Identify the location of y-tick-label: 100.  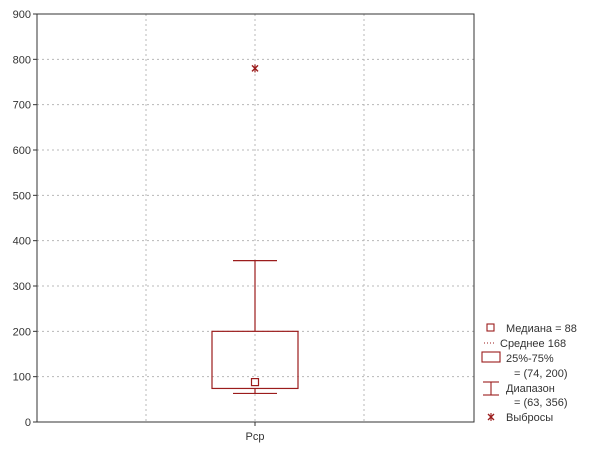
(22, 378).